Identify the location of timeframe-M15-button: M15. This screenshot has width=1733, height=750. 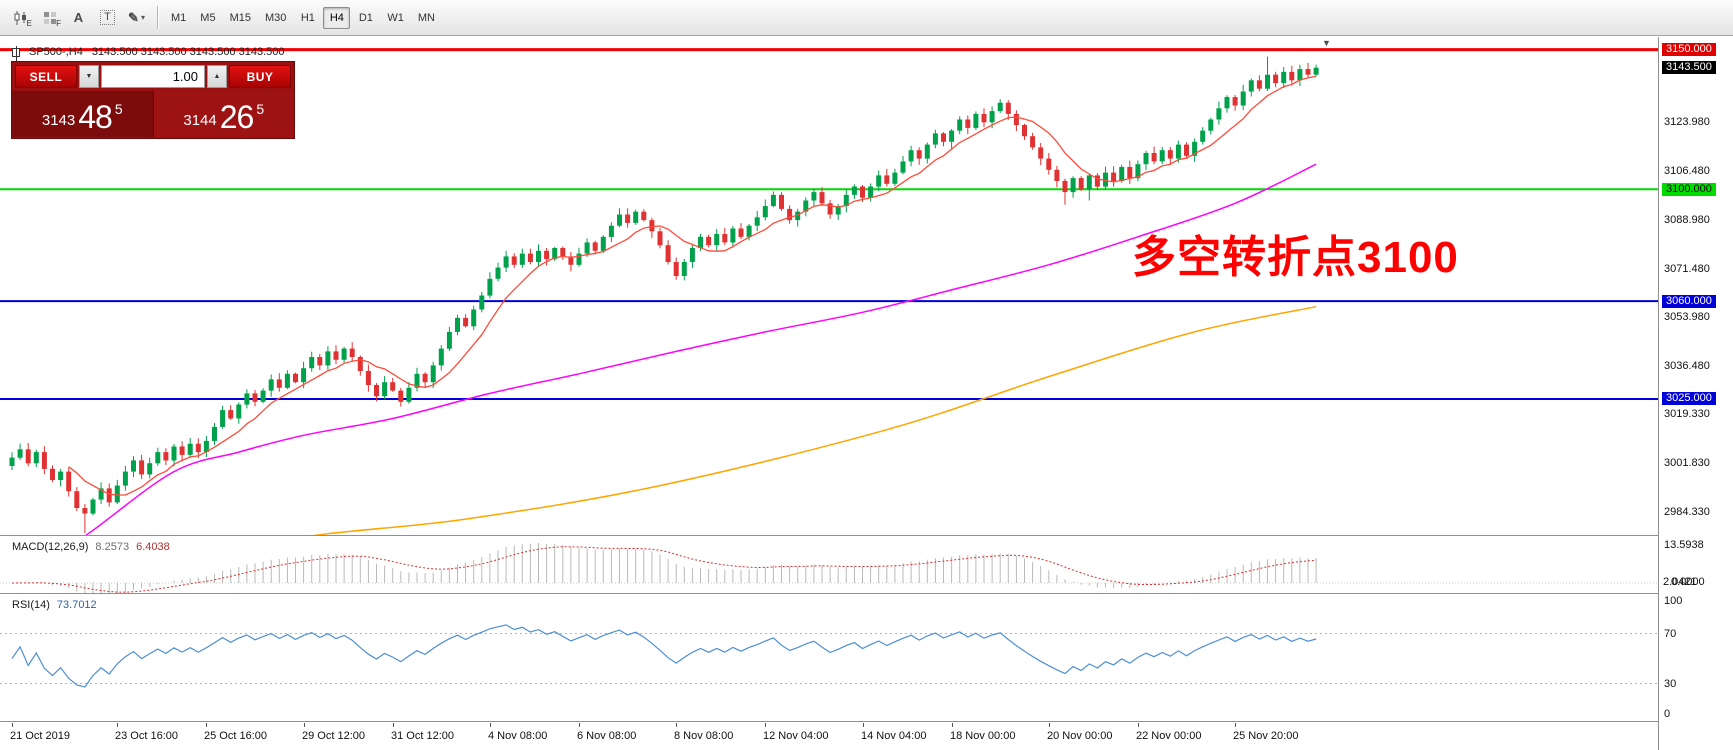
(240, 17).